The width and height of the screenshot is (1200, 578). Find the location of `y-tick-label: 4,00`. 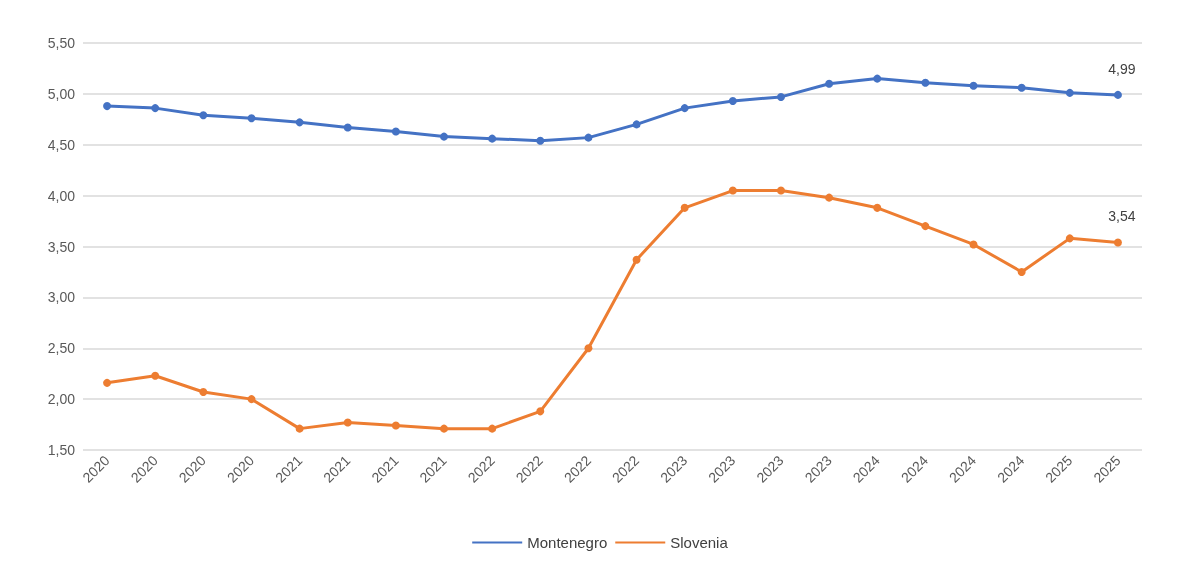

y-tick-label: 4,00 is located at coordinates (61, 195).